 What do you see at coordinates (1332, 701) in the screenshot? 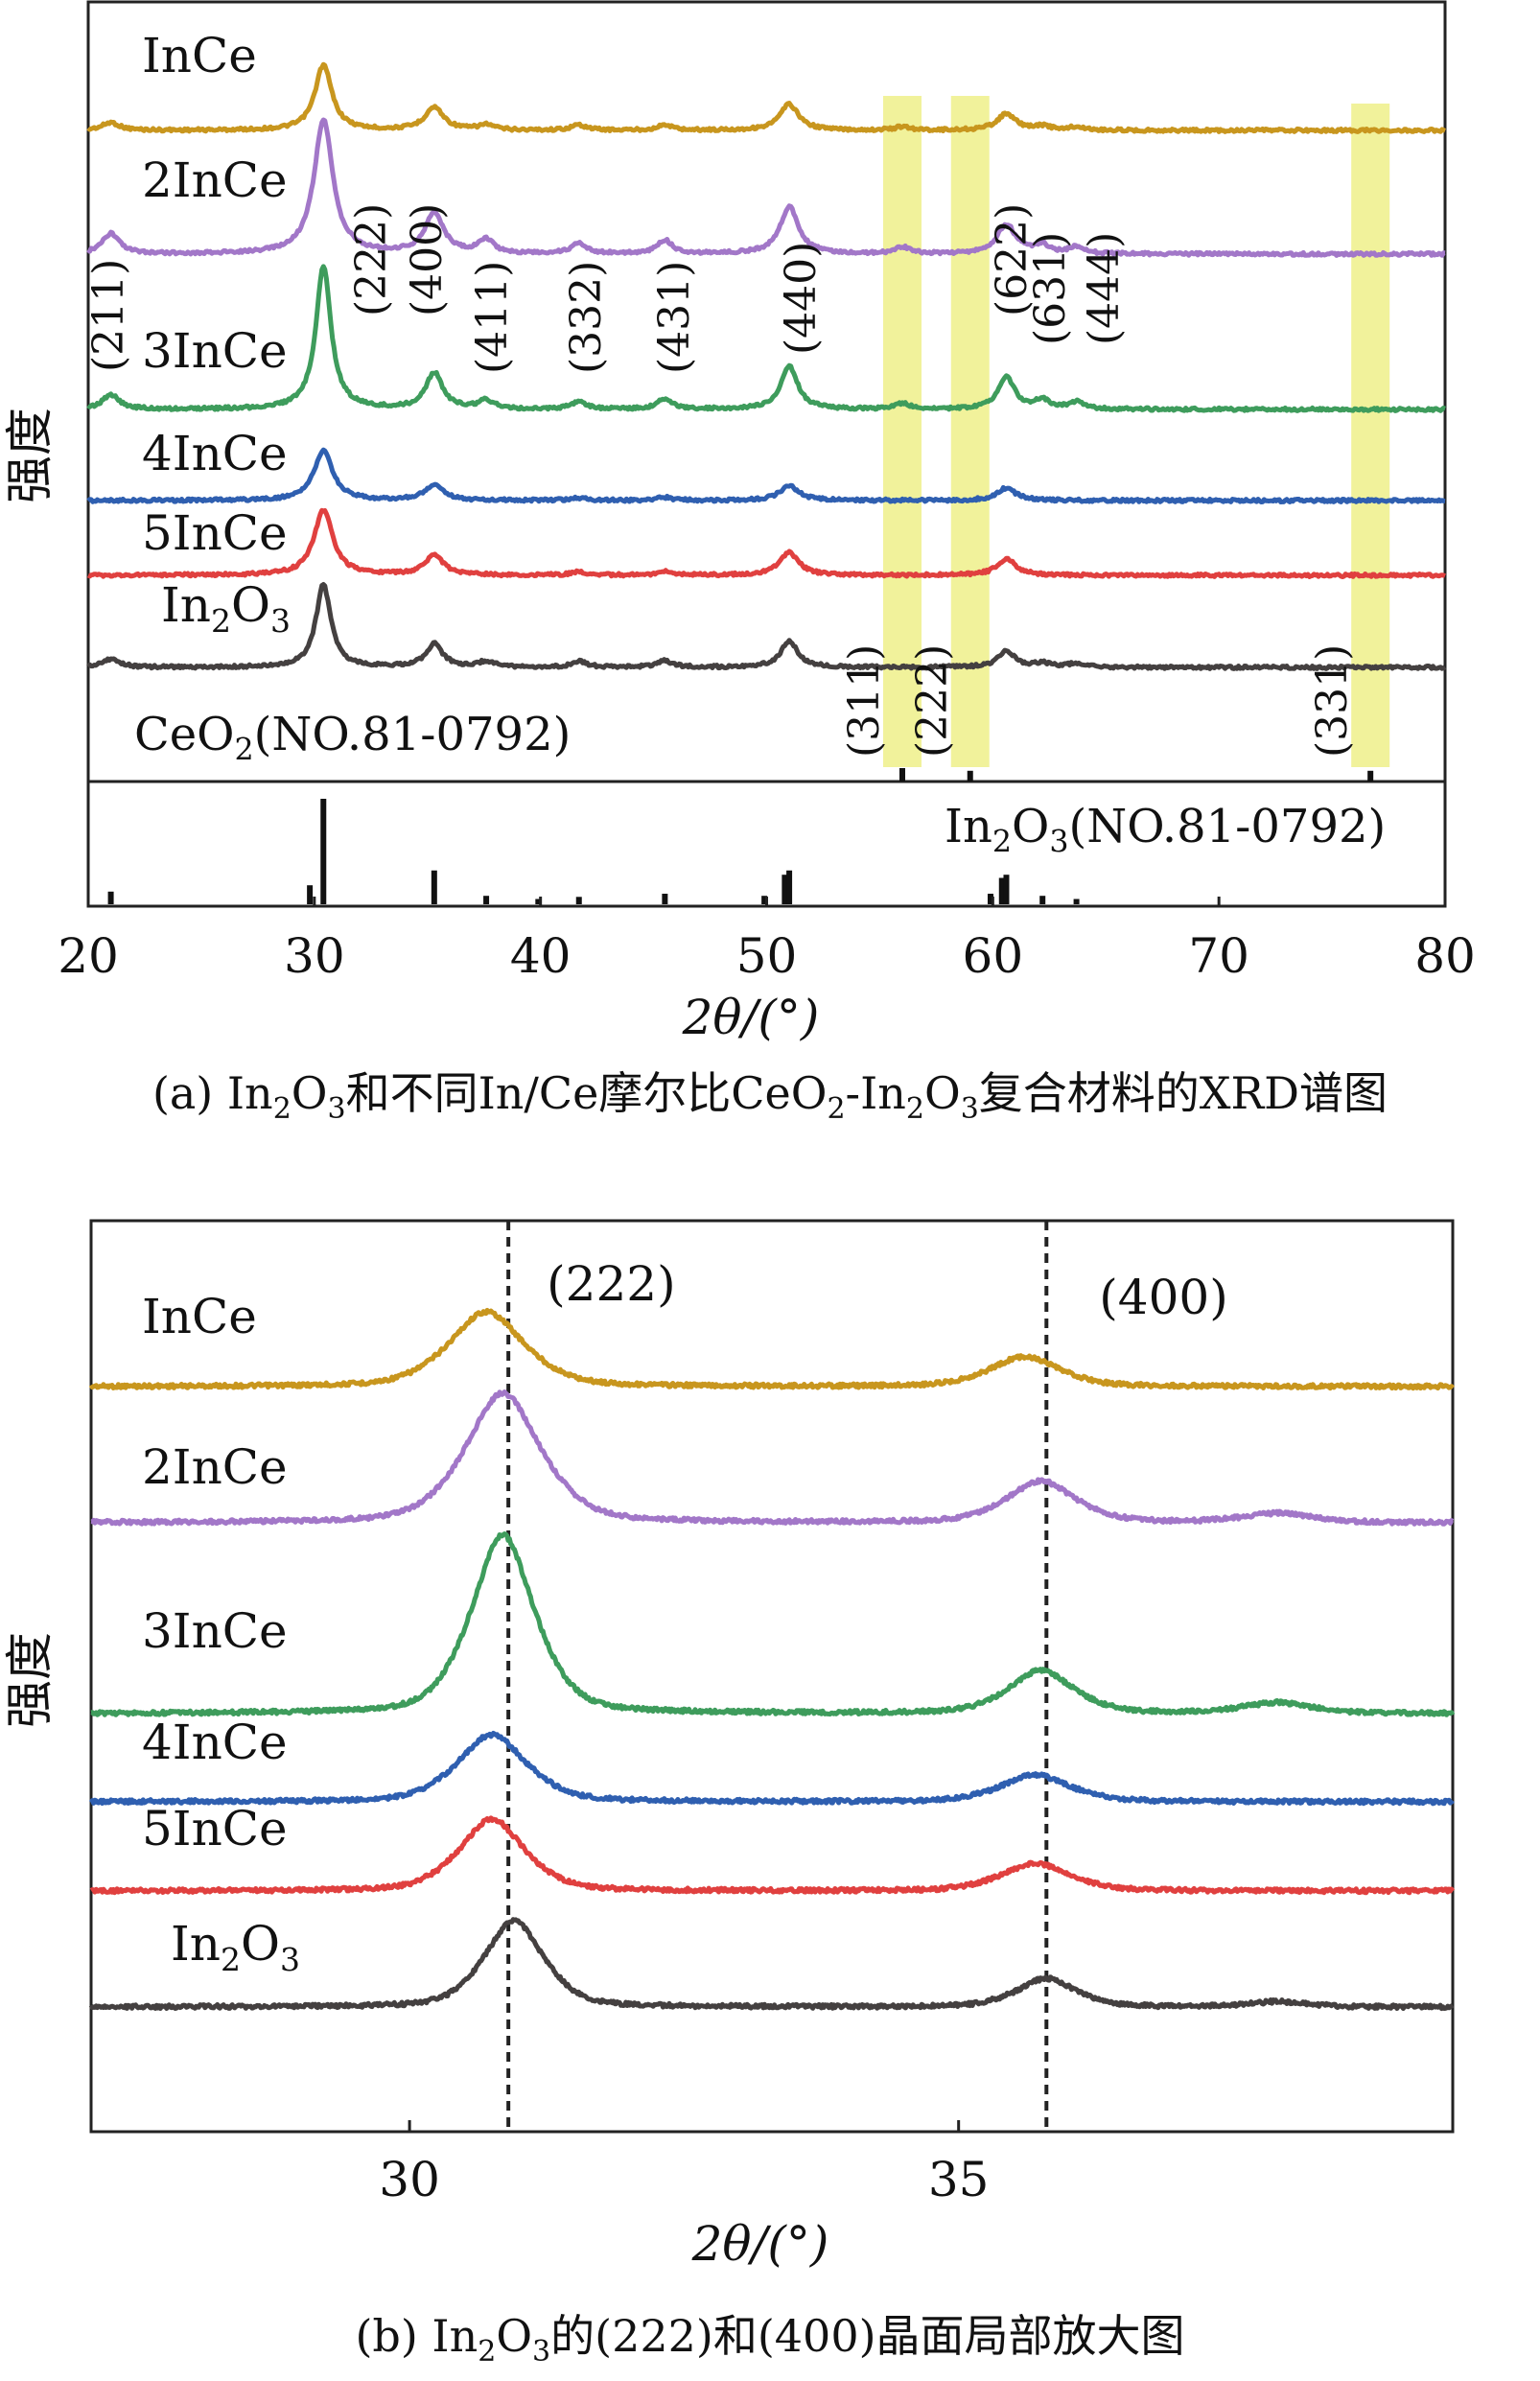
I see `miller-label-CeO2: (331)` at bounding box center [1332, 701].